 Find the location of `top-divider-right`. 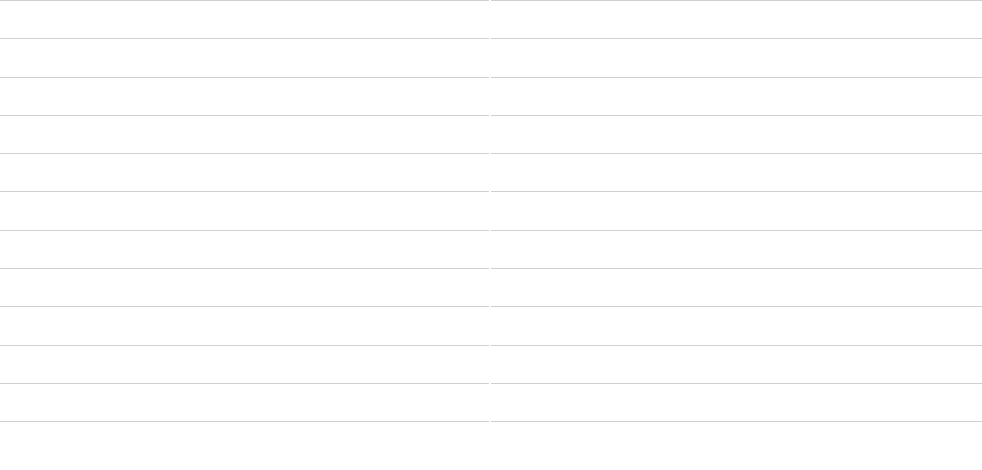

top-divider-right is located at coordinates (736, 0).